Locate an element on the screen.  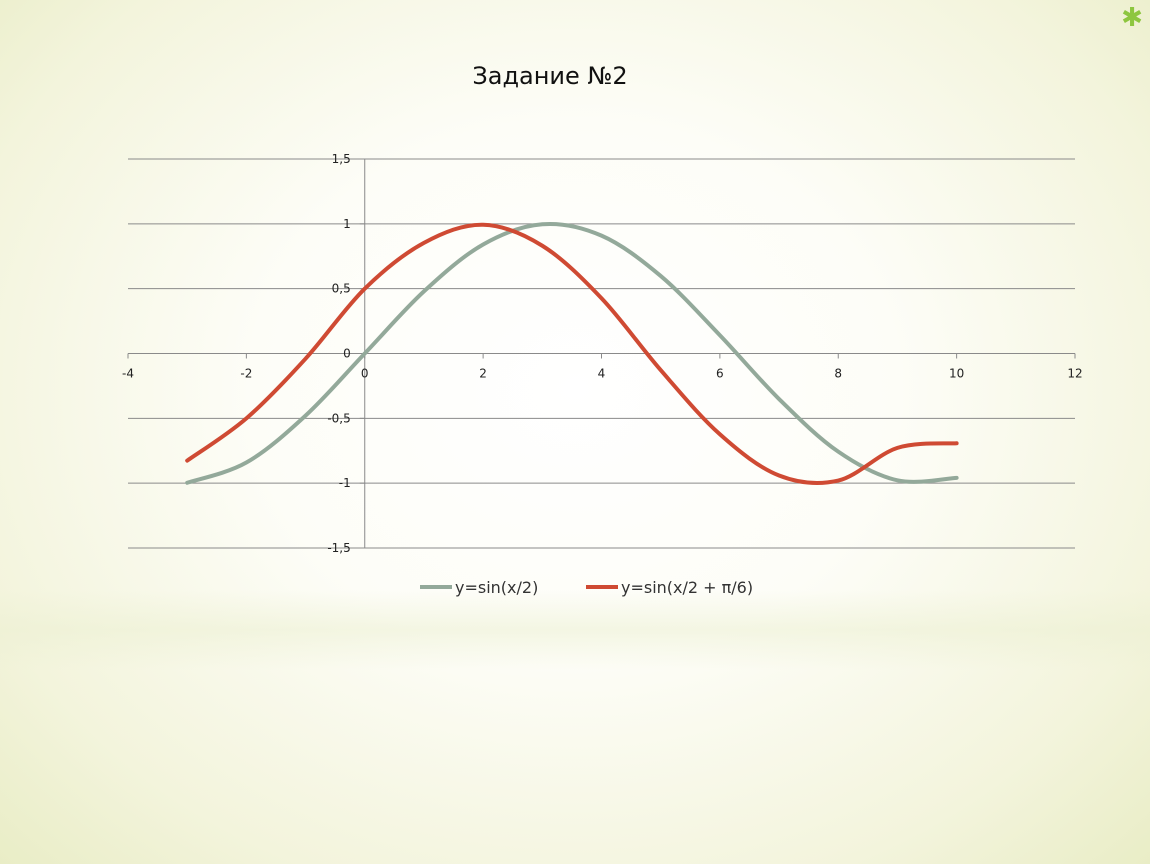
x-tick-label-1: -2 is located at coordinates (246, 374).